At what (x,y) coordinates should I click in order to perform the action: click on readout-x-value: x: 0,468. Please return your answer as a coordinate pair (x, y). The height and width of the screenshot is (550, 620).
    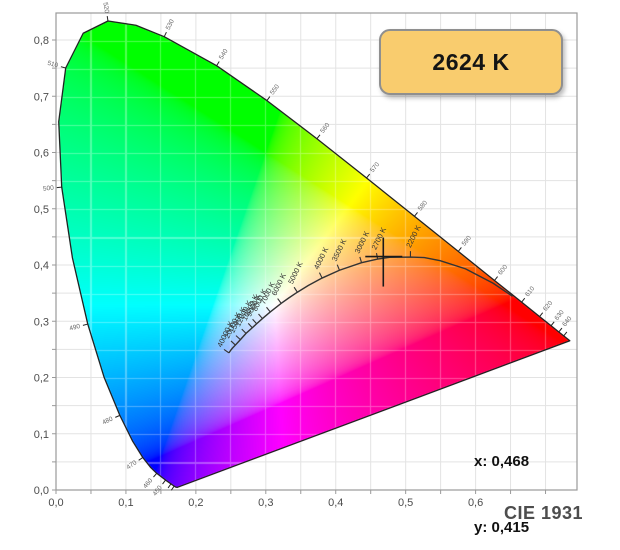
    Looking at the image, I should click on (502, 461).